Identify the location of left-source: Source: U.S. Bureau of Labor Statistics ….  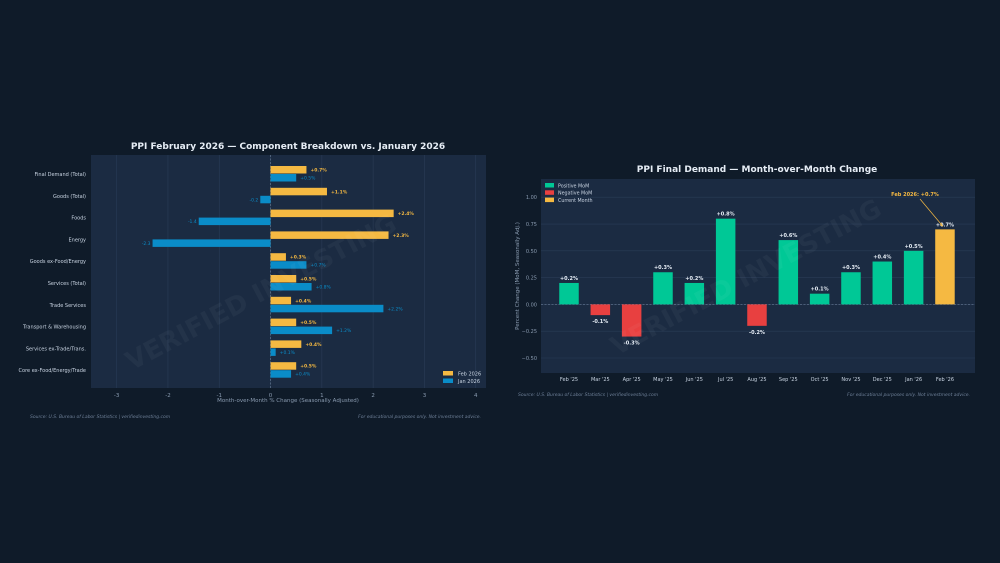
(100, 417).